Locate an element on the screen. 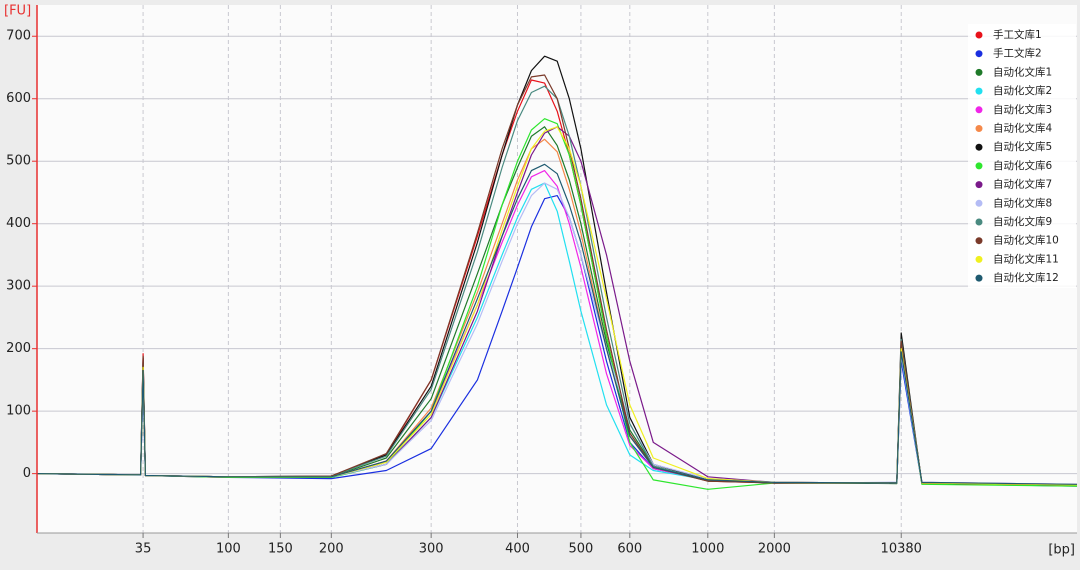 The height and width of the screenshot is (570, 1080). legend-label: 手工文库2 is located at coordinates (1017, 53).